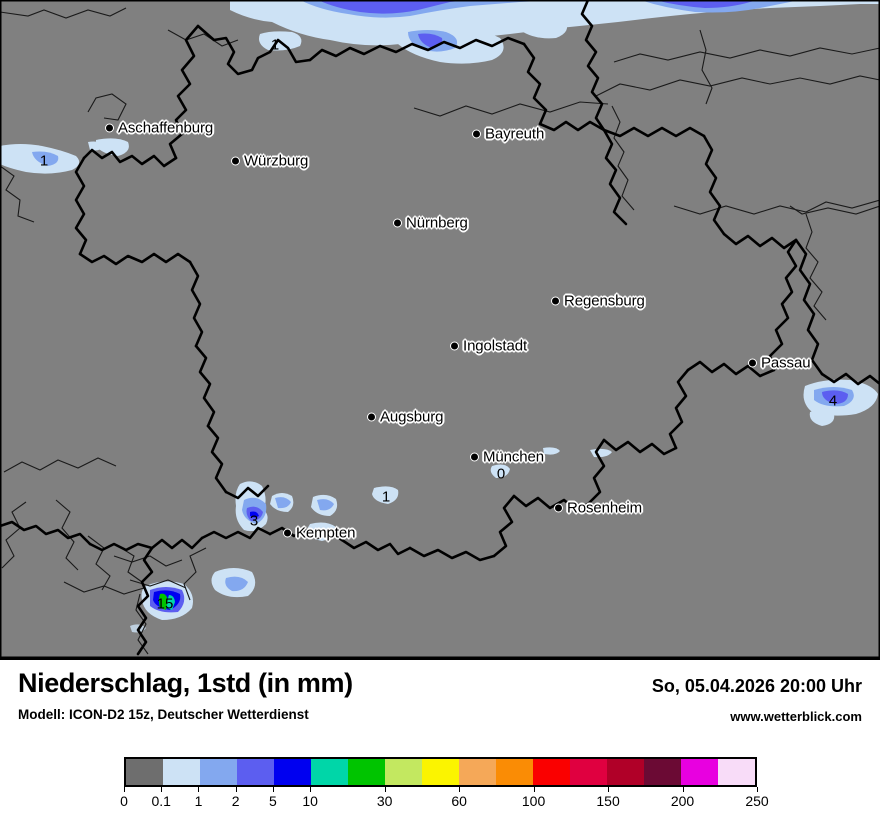 The width and height of the screenshot is (880, 830). I want to click on colorbar-tick-label: 100, so click(533, 801).